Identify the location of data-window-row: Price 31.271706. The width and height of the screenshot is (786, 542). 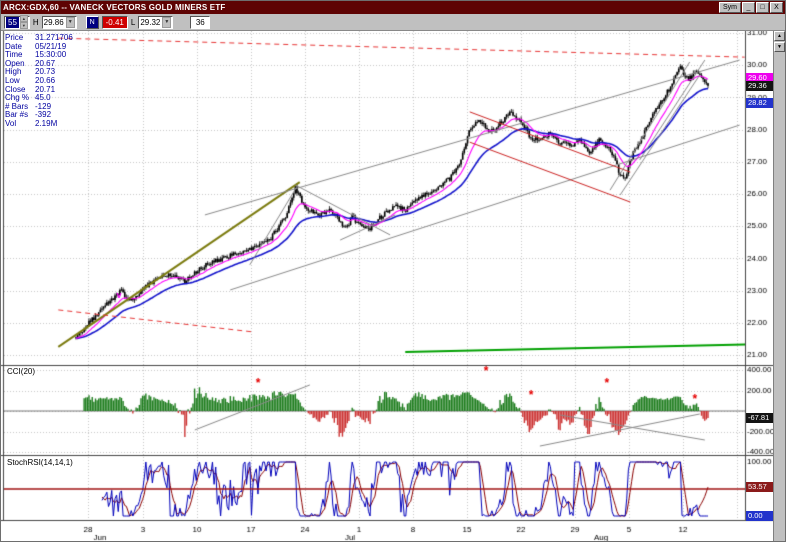
(39, 38).